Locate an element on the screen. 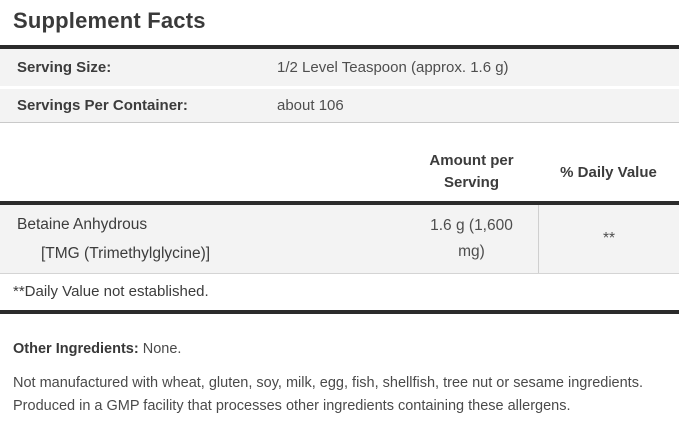 The image size is (679, 427). percent-daily-value-header: % Daily Value is located at coordinates (608, 172).